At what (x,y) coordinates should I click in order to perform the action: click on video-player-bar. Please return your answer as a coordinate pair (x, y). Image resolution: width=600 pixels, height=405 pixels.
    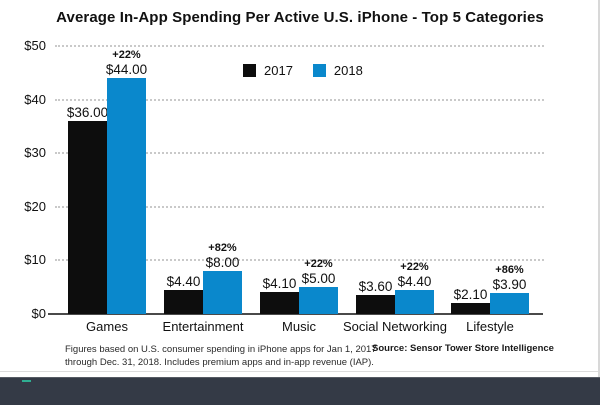
    Looking at the image, I should click on (300, 391).